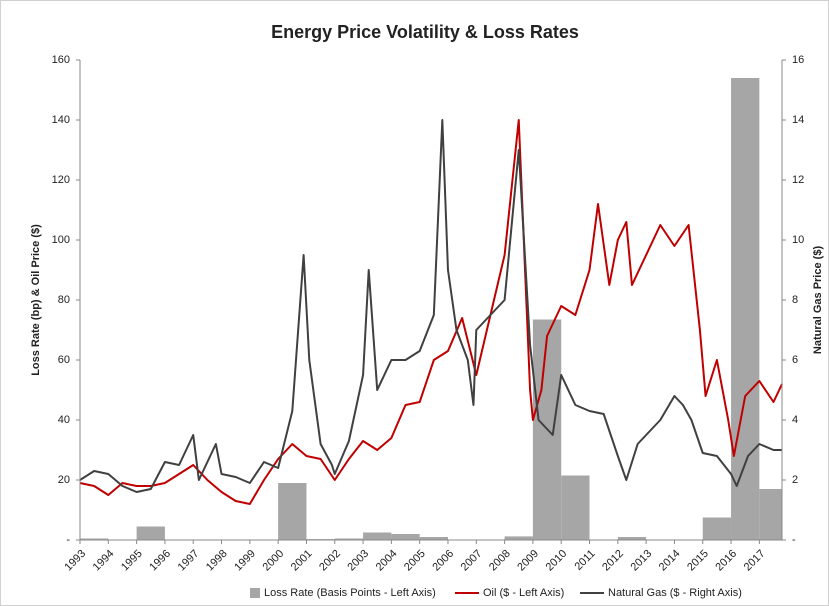 This screenshot has height=606, width=829. Describe the element at coordinates (36, 300) in the screenshot. I see `y-axis-label: Loss Rate (bp) & Oil Price ($)` at that location.